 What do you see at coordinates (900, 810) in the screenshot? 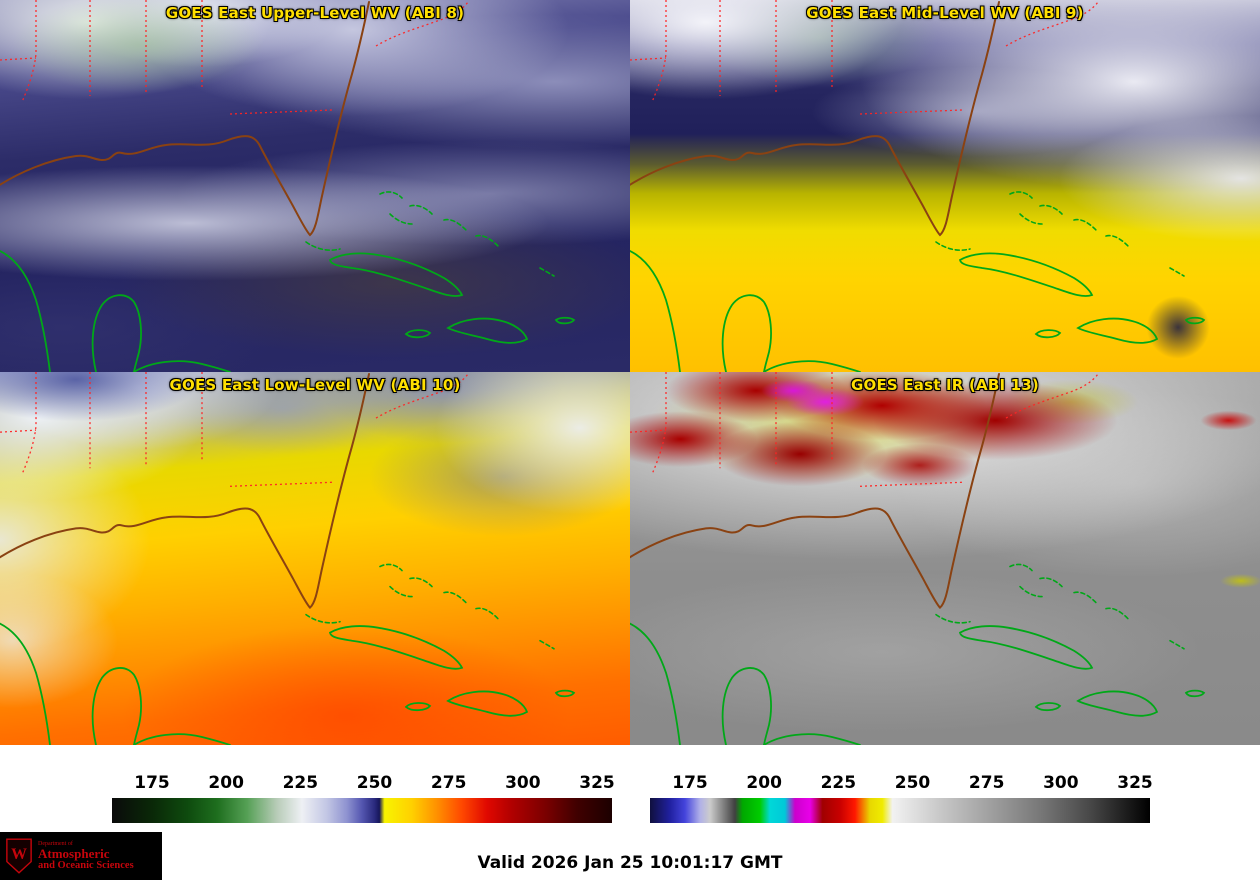
I see `colorbar-ir-gradient` at bounding box center [900, 810].